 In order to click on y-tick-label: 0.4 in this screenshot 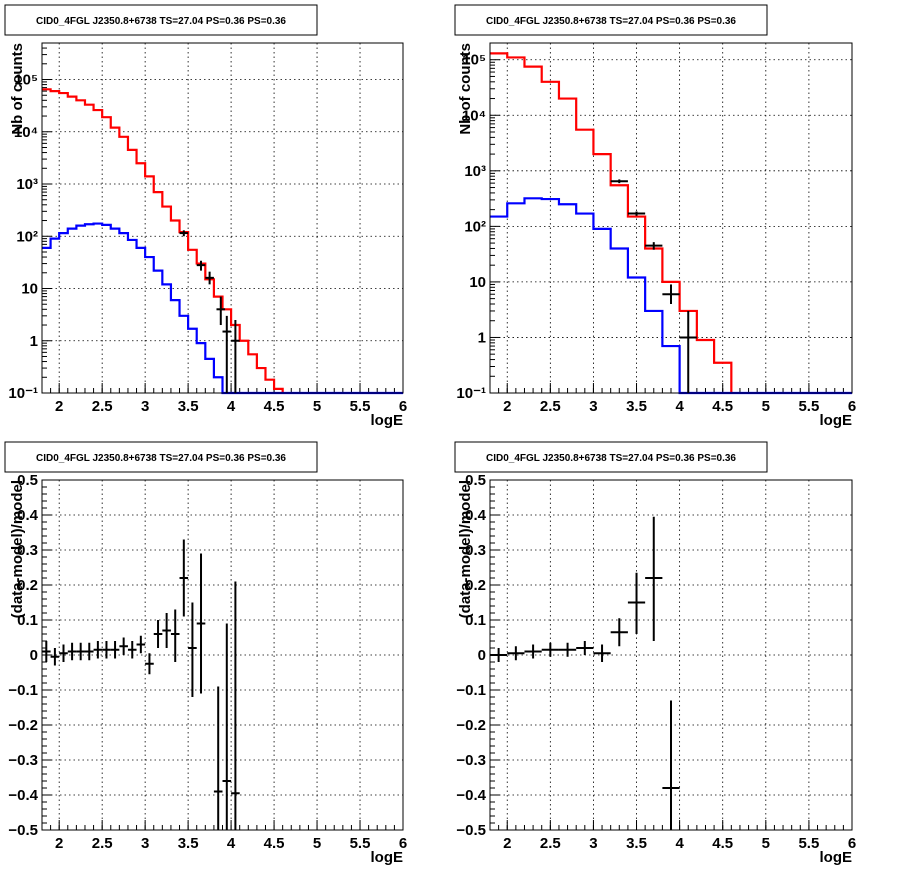, I will do `click(28, 515)`.